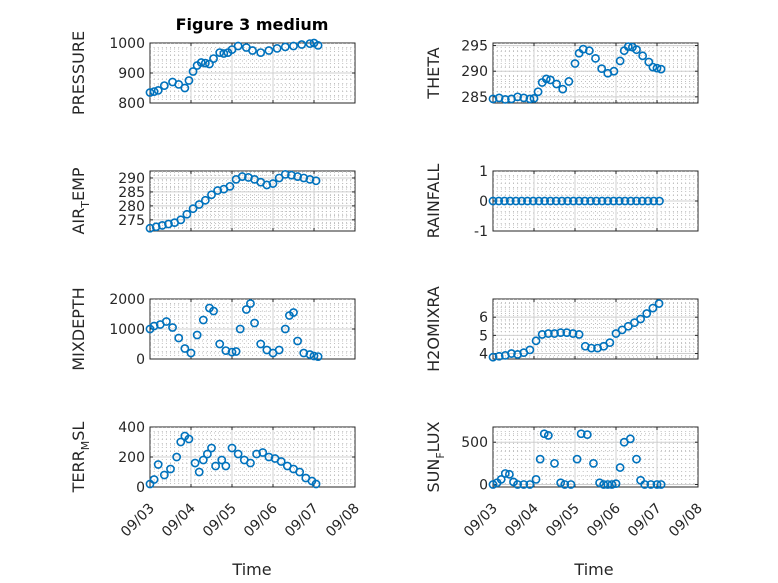  Describe the element at coordinates (78, 73) in the screenshot. I see `y-axis-label: PRESSURE` at that location.